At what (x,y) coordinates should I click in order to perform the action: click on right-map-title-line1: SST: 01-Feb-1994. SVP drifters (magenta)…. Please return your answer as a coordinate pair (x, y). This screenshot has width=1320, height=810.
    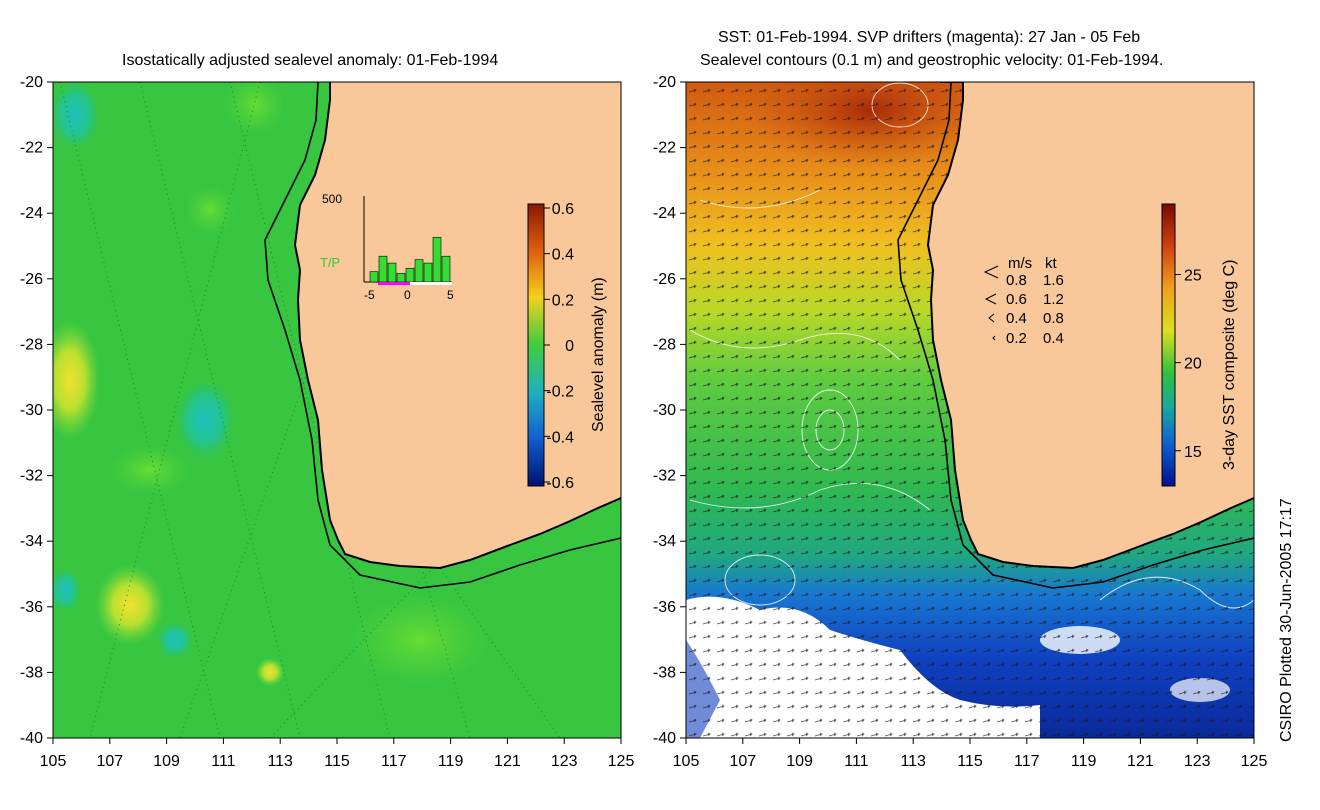
    Looking at the image, I should click on (929, 37).